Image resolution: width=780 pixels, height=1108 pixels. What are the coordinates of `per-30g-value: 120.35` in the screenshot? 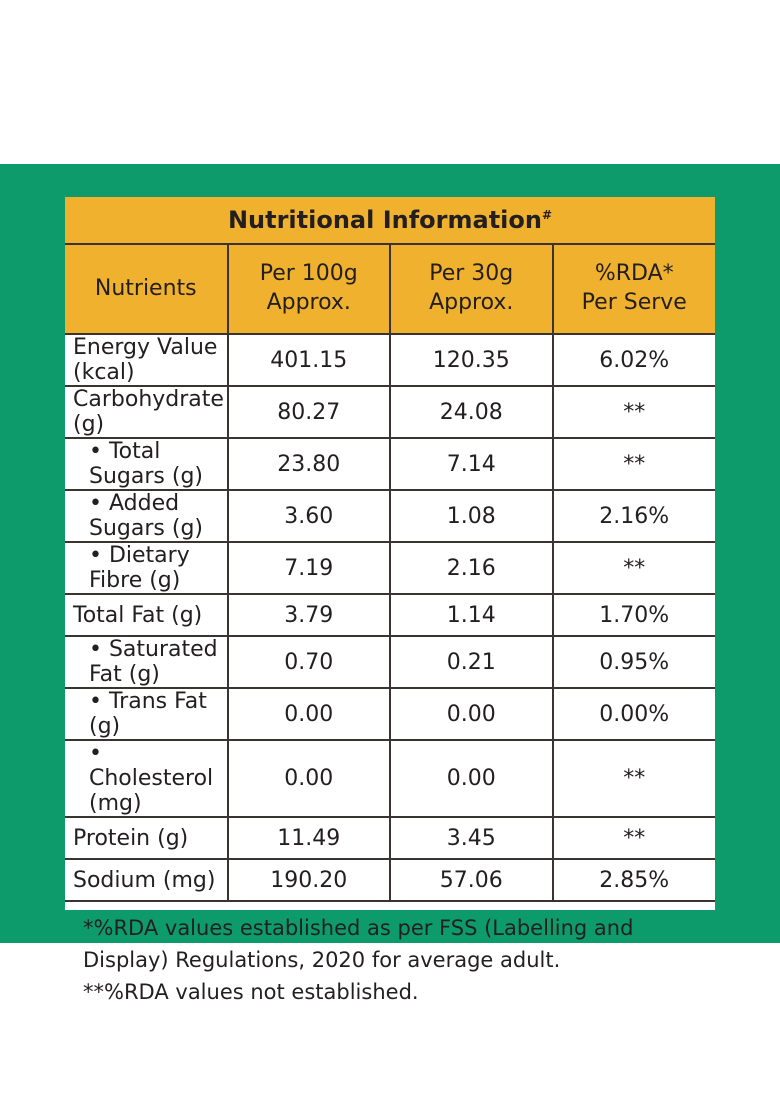 It's located at (471, 360).